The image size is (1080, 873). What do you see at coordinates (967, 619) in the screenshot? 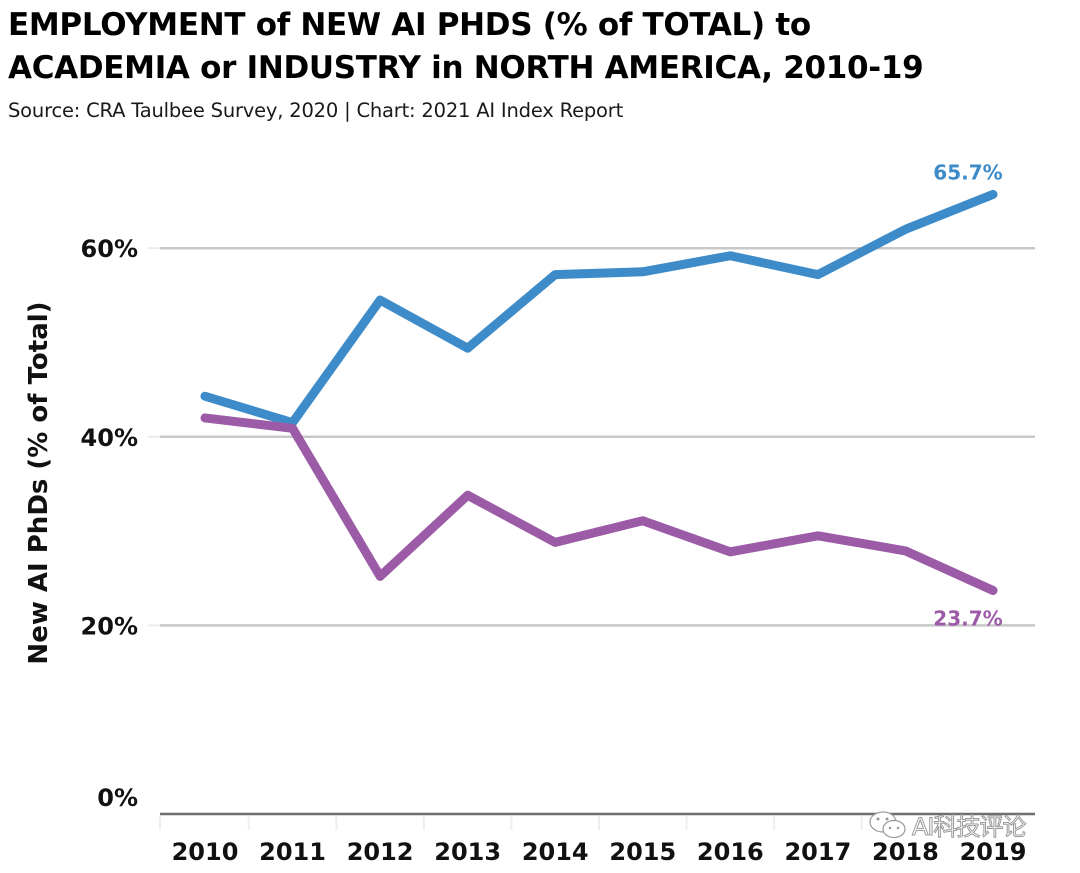
I see `end-label-academia: 23.7%` at bounding box center [967, 619].